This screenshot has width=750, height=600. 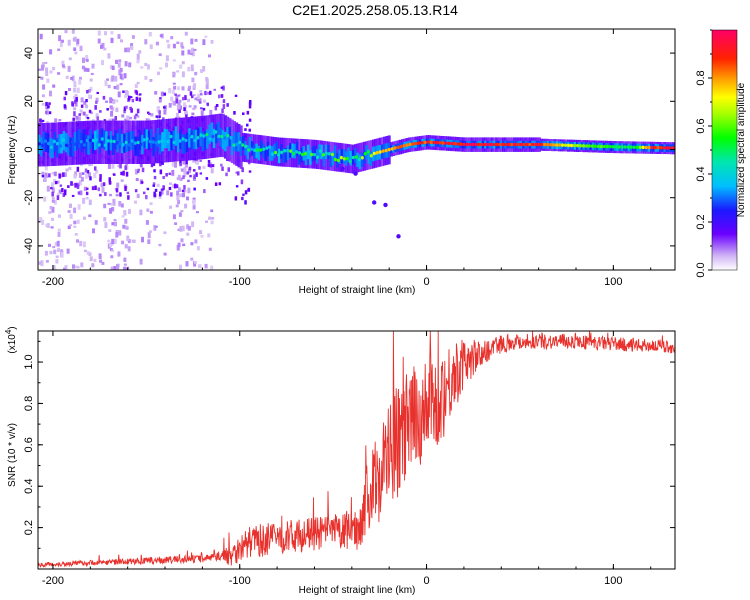 I want to click on chart-title: C2E1.2025.258.05.13.R14, so click(x=375, y=10).